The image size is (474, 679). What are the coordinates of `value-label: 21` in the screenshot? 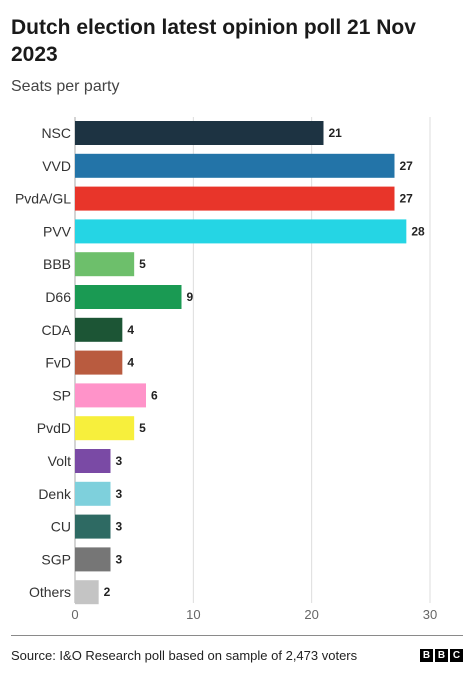 It's located at (336, 133).